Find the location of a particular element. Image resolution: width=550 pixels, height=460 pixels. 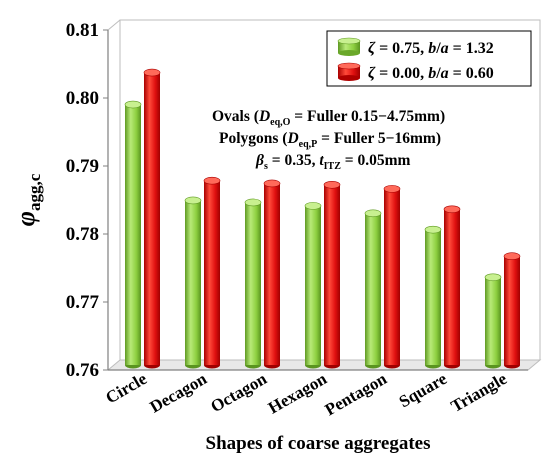

y-tick-label: 0.81 is located at coordinates (82, 30).